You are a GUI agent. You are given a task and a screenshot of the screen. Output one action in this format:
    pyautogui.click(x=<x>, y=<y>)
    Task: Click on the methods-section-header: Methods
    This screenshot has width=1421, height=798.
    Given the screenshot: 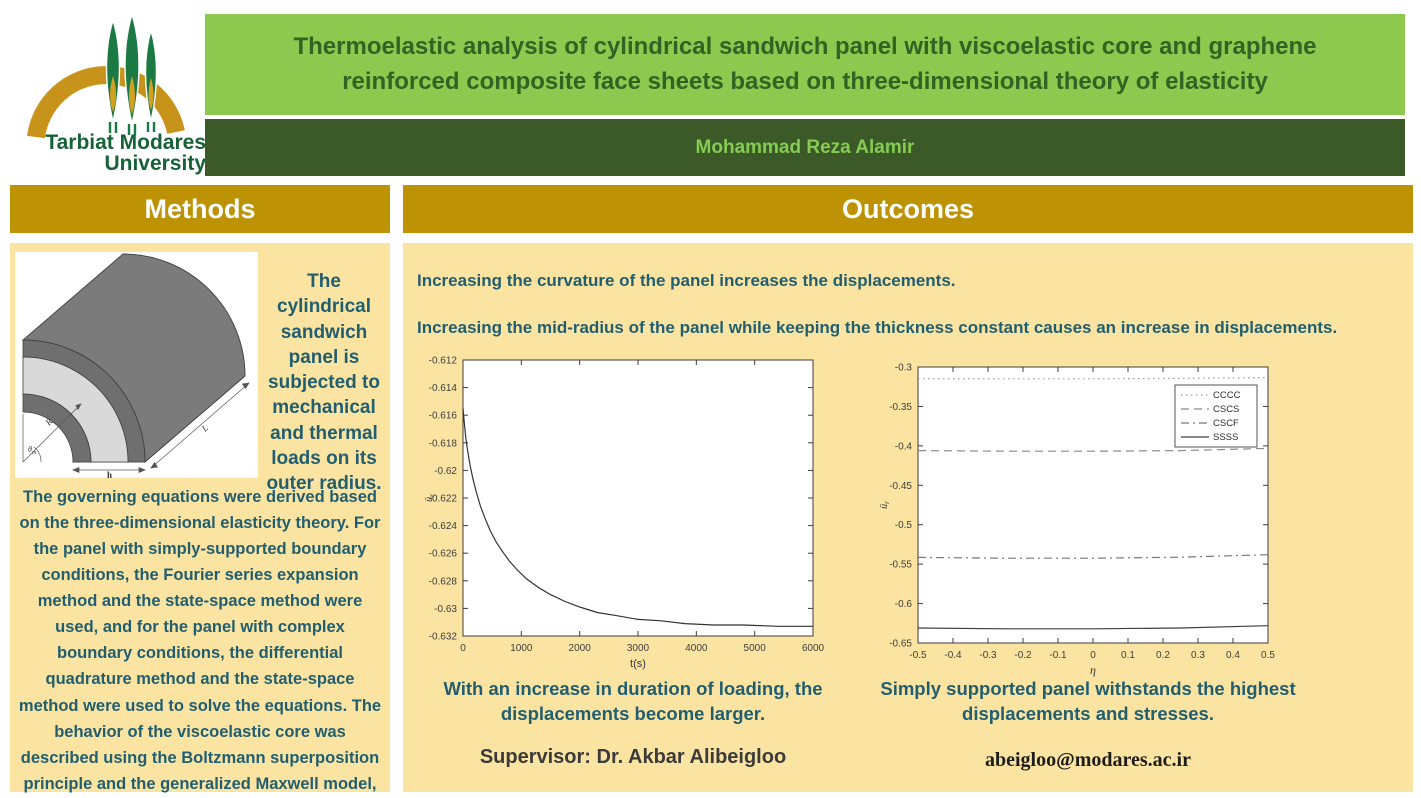 What is the action you would take?
    pyautogui.click(x=200, y=209)
    